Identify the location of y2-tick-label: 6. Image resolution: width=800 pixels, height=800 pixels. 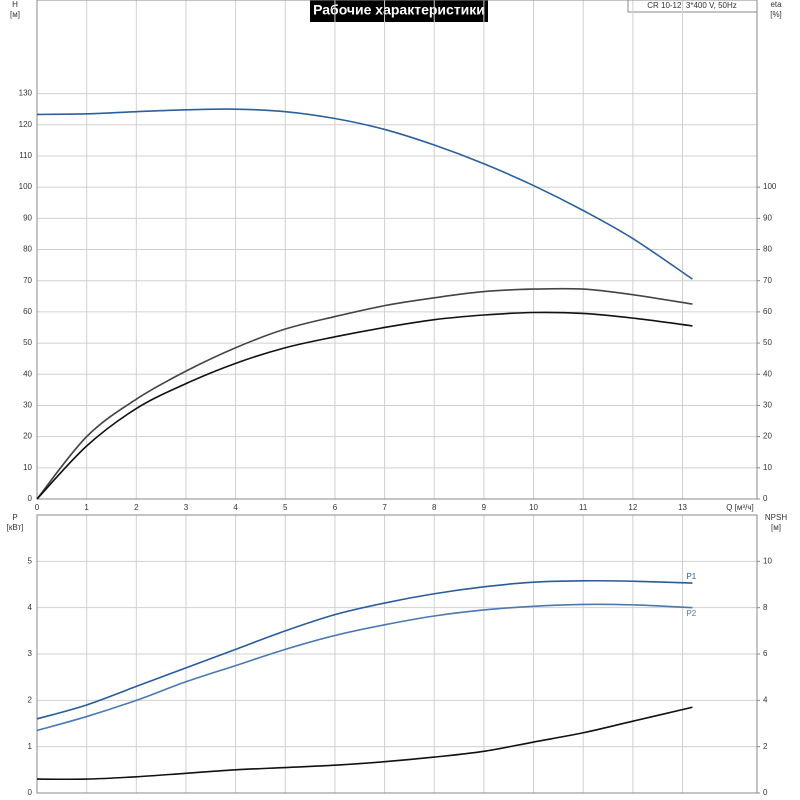
(765, 653).